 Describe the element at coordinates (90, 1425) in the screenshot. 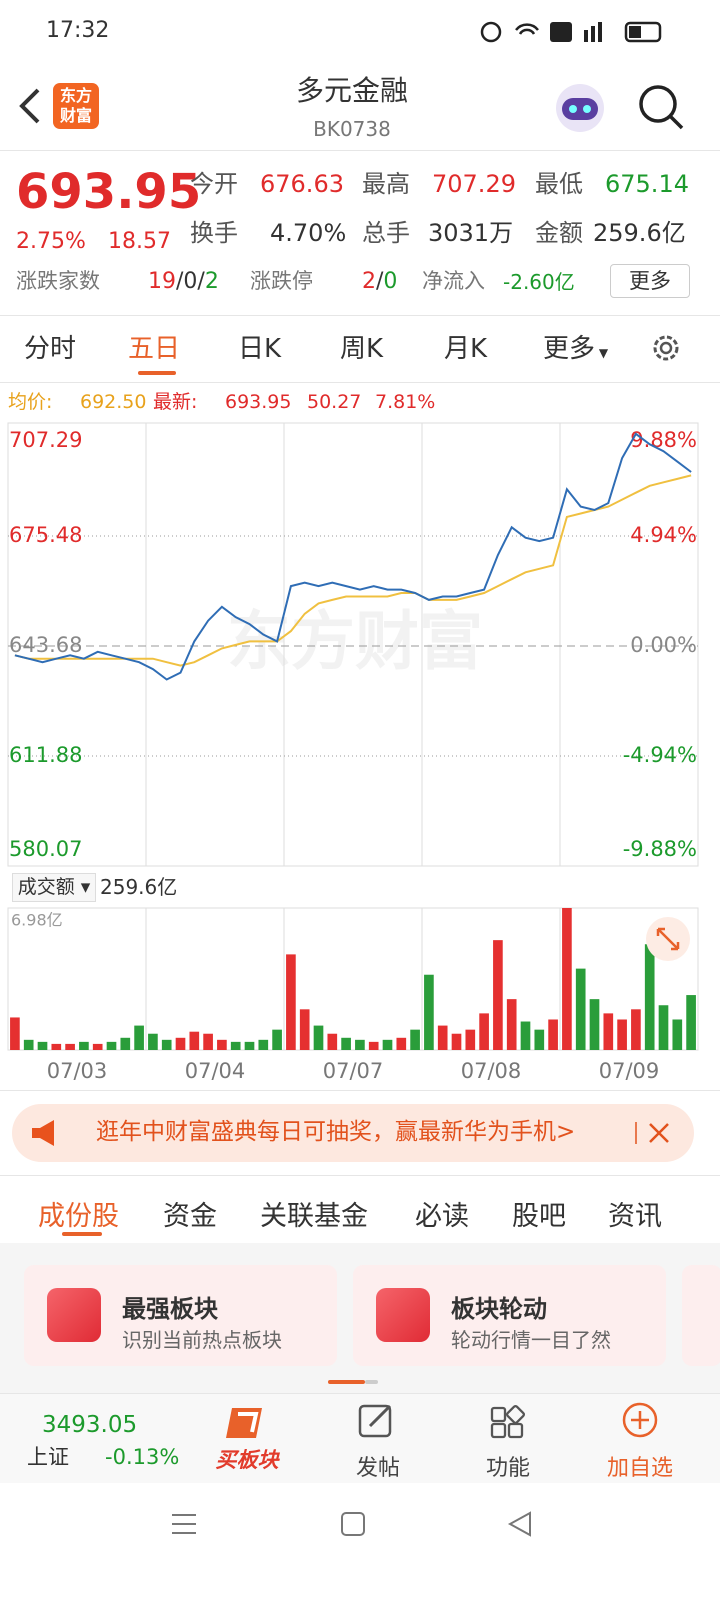

I see `index-value: 3493.05` at that location.